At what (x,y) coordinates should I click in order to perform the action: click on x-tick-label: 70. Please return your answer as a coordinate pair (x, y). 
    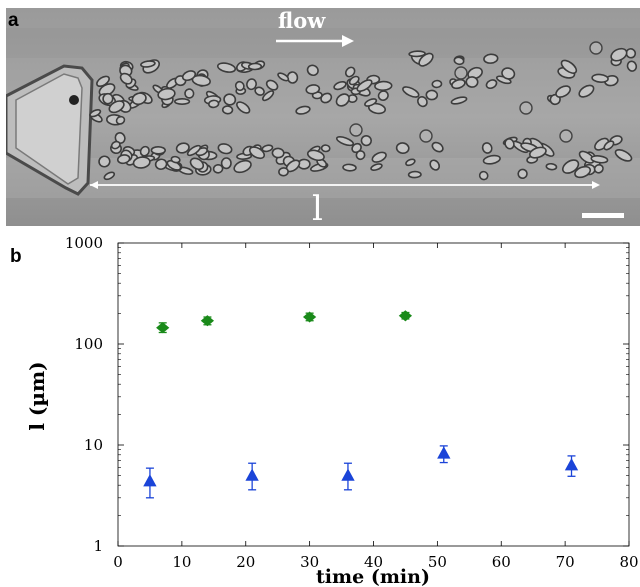
    Looking at the image, I should click on (565, 562).